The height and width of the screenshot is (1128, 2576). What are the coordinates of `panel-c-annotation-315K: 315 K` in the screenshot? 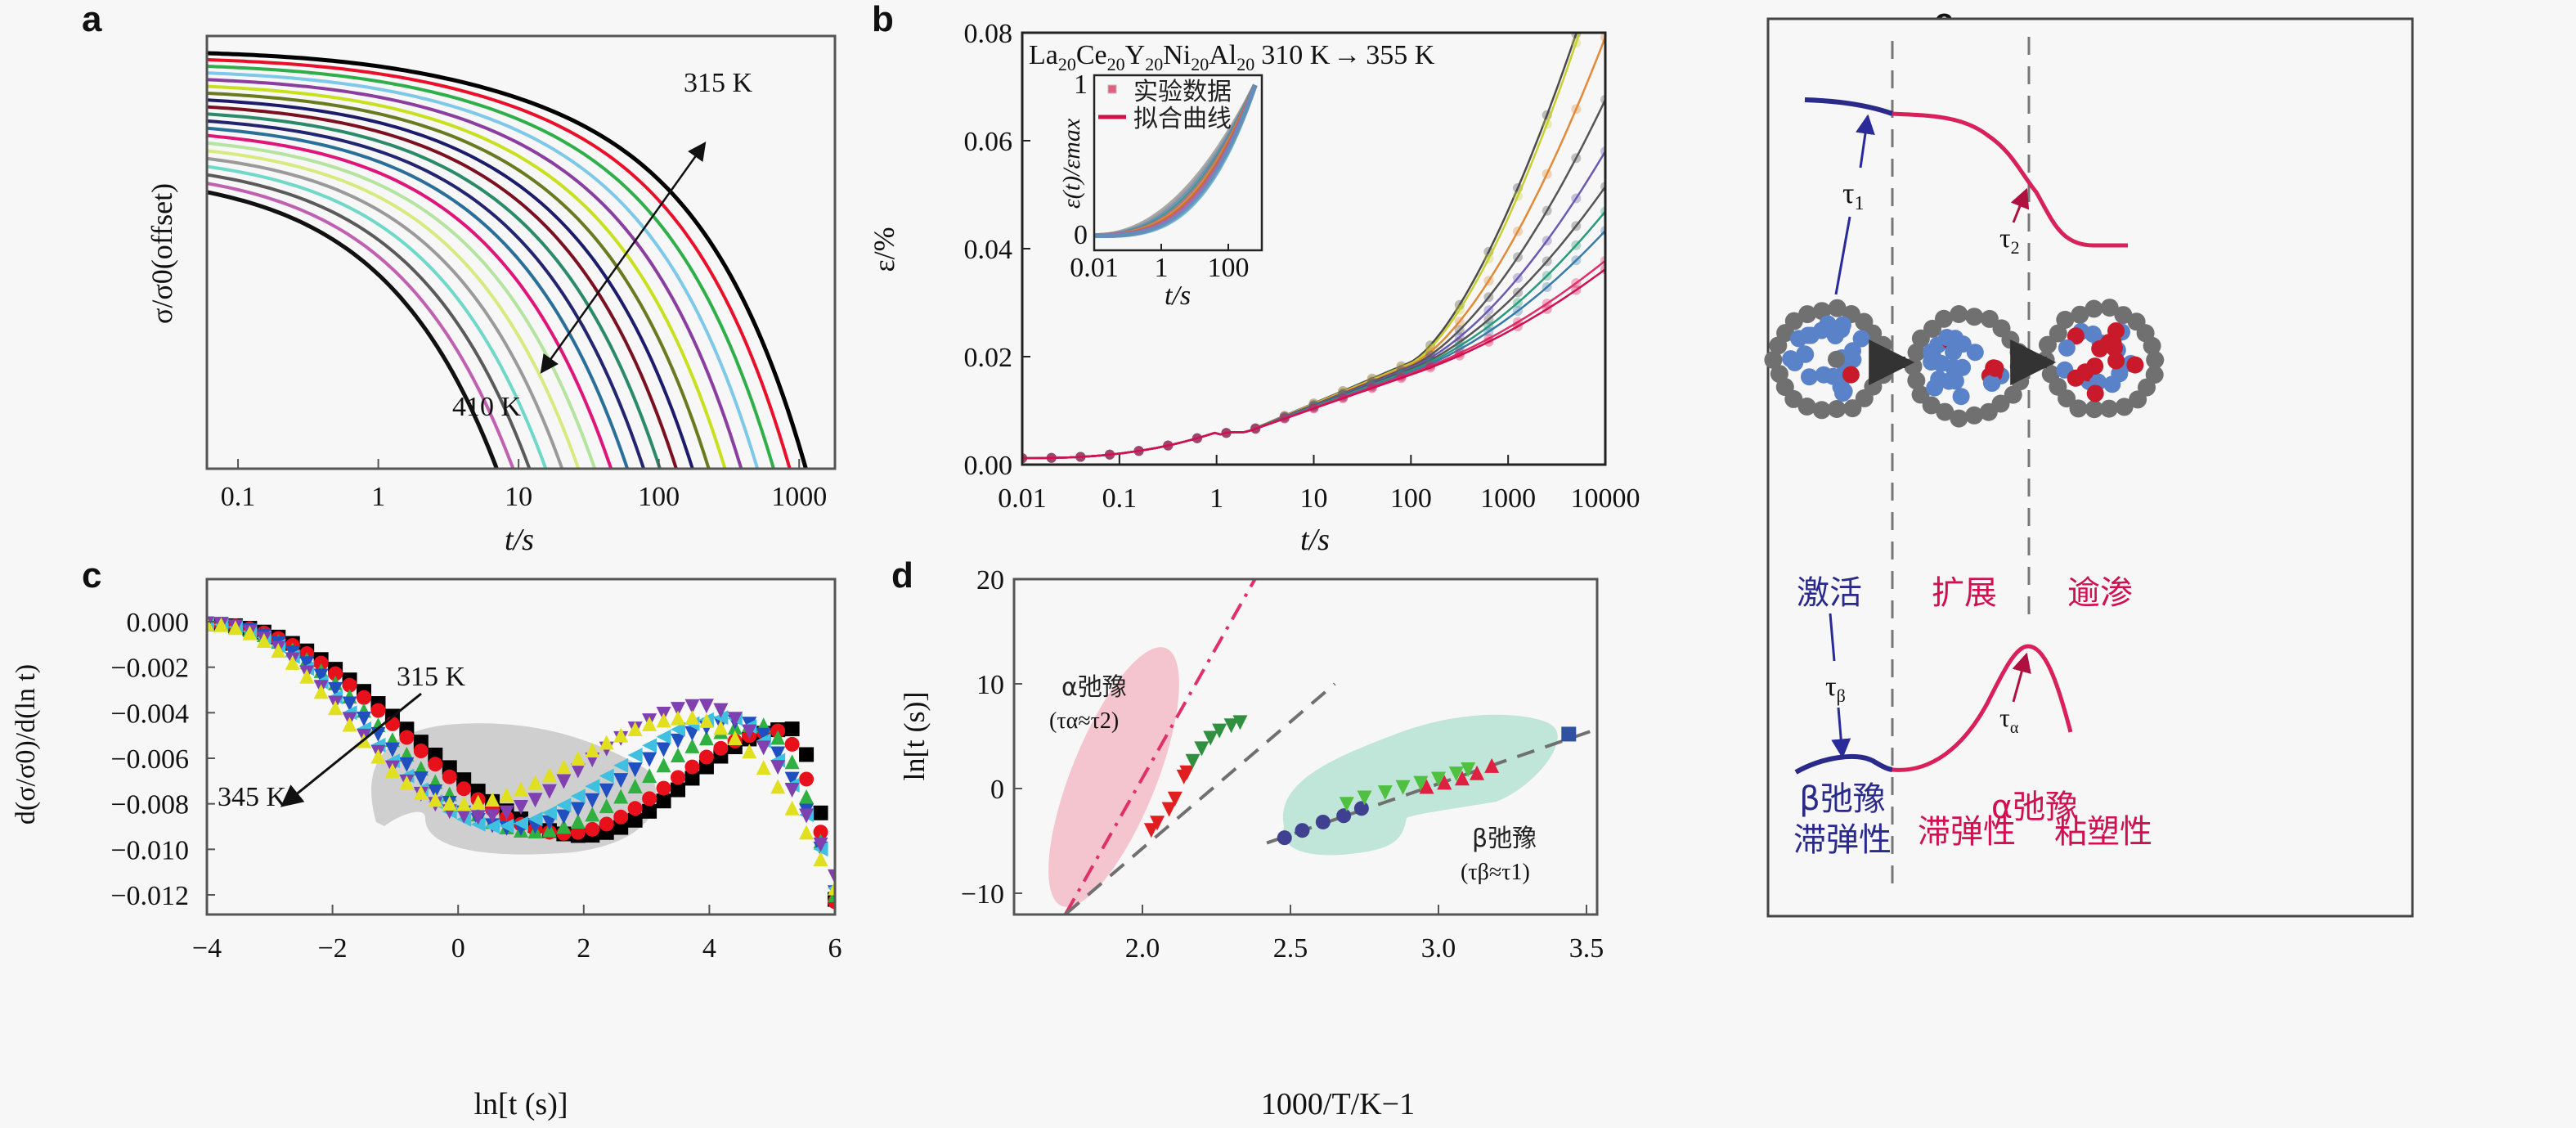 It's located at (431, 677).